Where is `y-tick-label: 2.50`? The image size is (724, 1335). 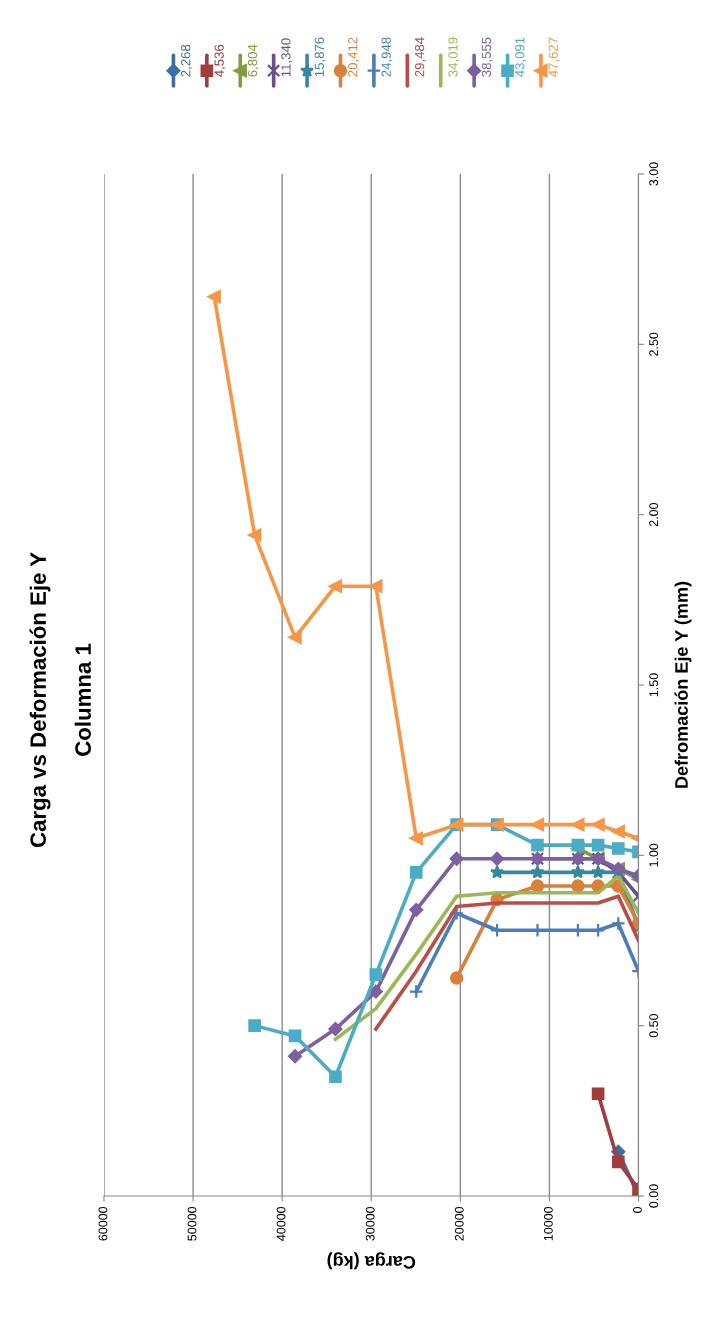 y-tick-label: 2.50 is located at coordinates (654, 344).